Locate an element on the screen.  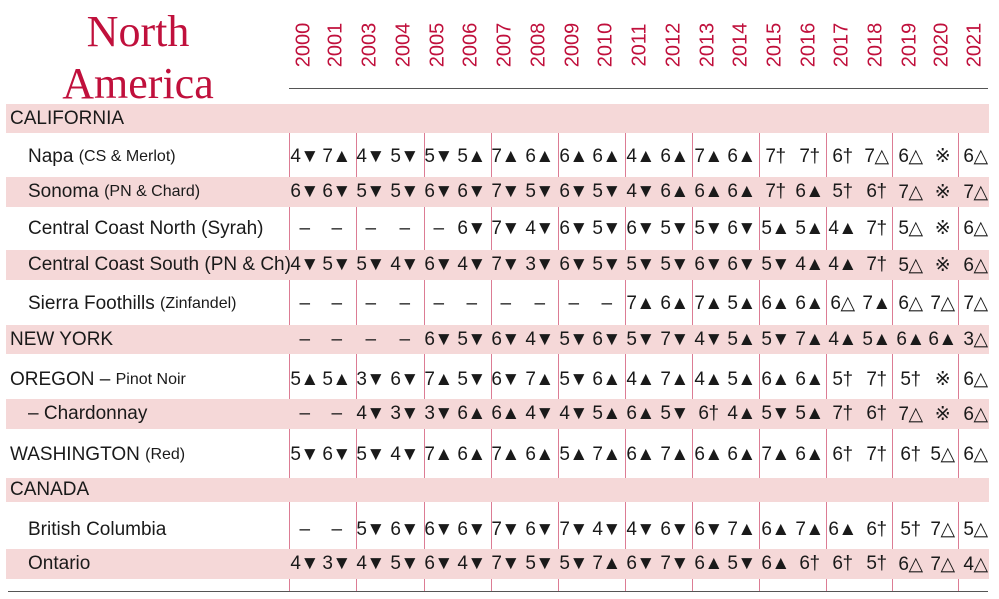
row-label: – Chardonnay is located at coordinates (87, 414).